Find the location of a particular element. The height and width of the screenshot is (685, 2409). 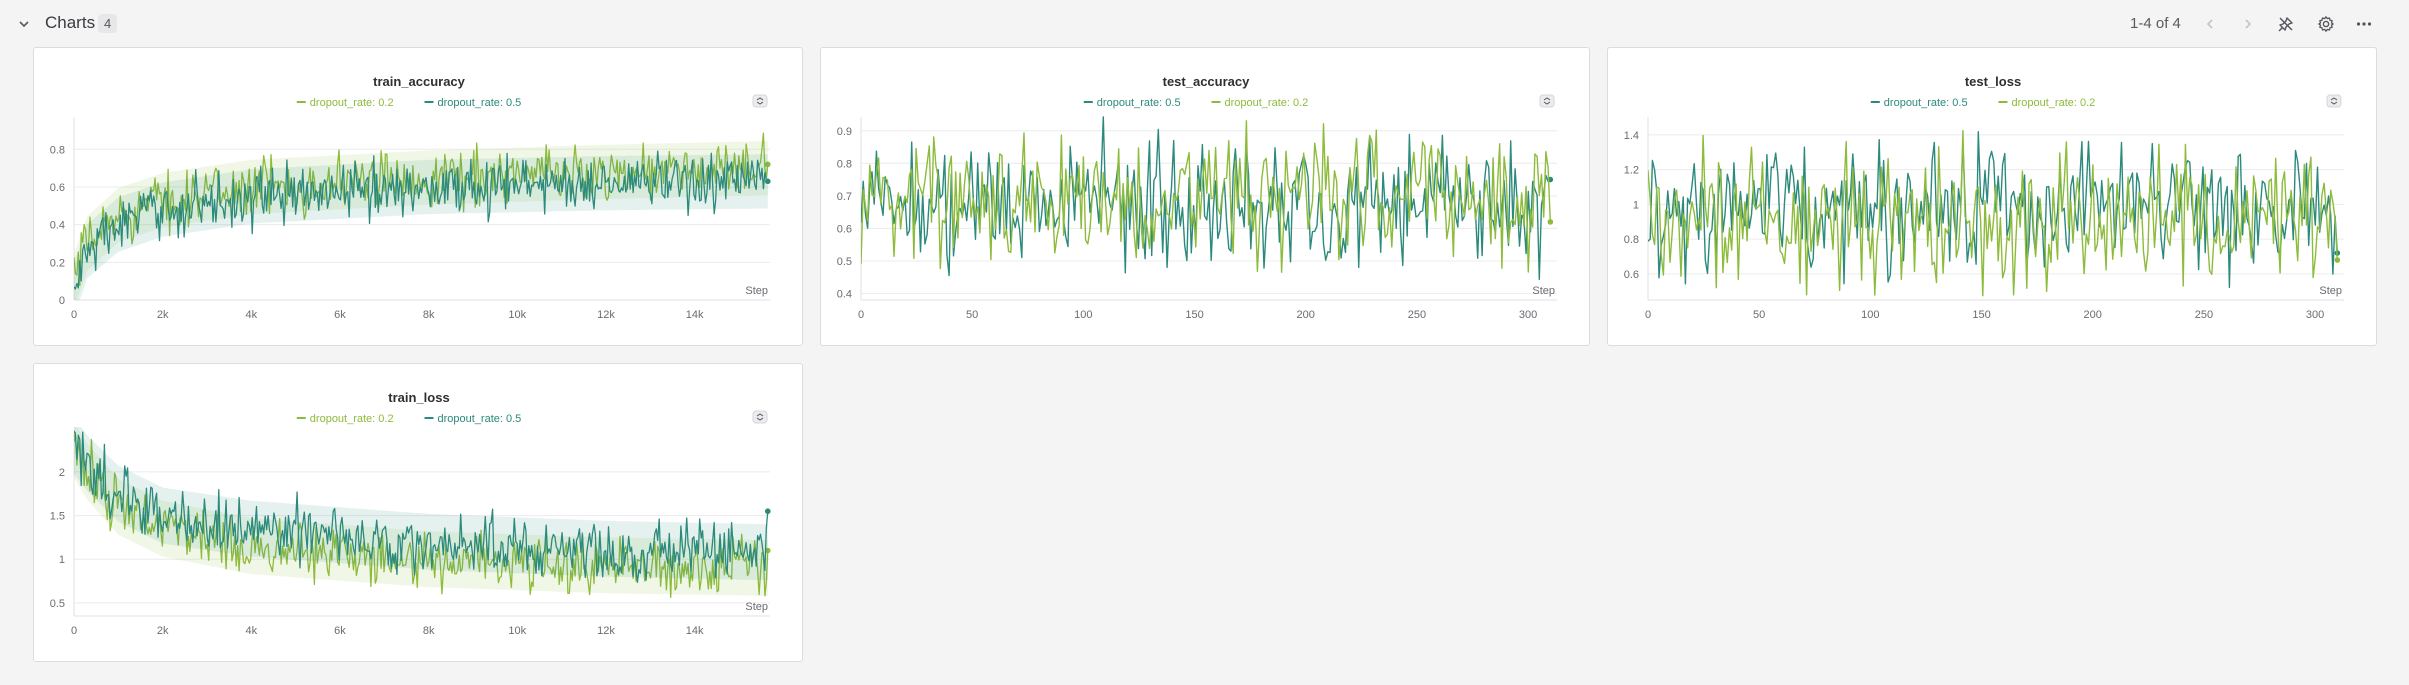

pin-off-icon is located at coordinates (2285, 24).